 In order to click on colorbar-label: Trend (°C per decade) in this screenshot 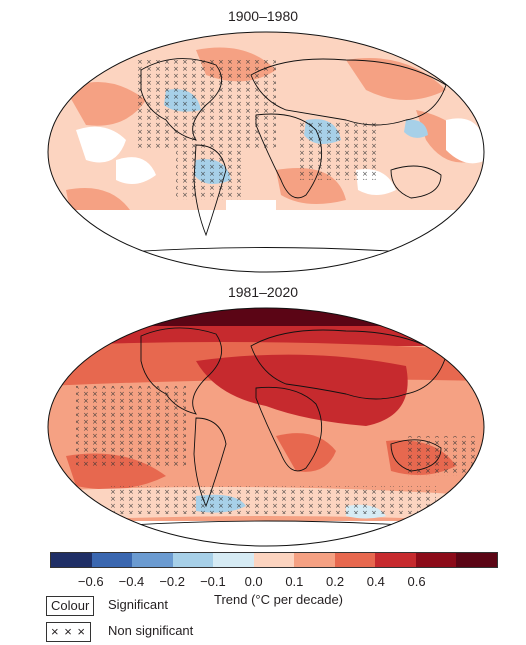, I will do `click(278, 599)`.